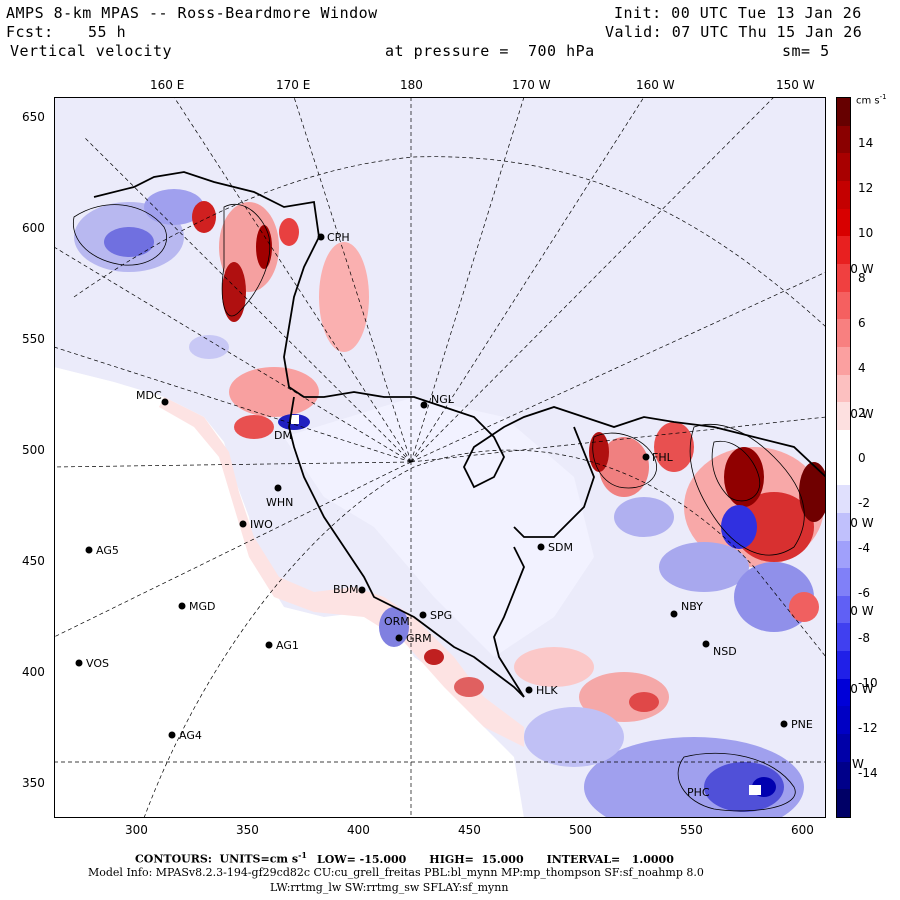 This screenshot has height=900, width=900. Describe the element at coordinates (389, 887) in the screenshot. I see `model-info-radiation: LW:rrtmg_lw SW:rrtmg_sw SFLAY:sf_mynn` at that location.